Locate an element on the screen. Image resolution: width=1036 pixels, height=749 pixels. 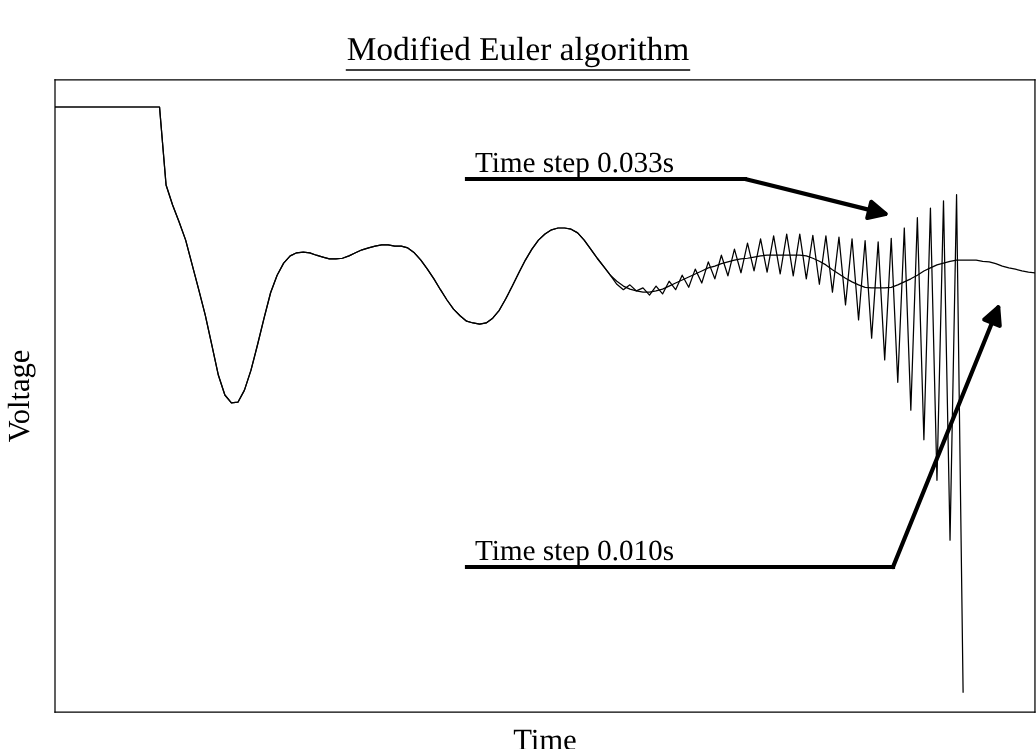
y-axis-title: Voltage is located at coordinates (21, 396).